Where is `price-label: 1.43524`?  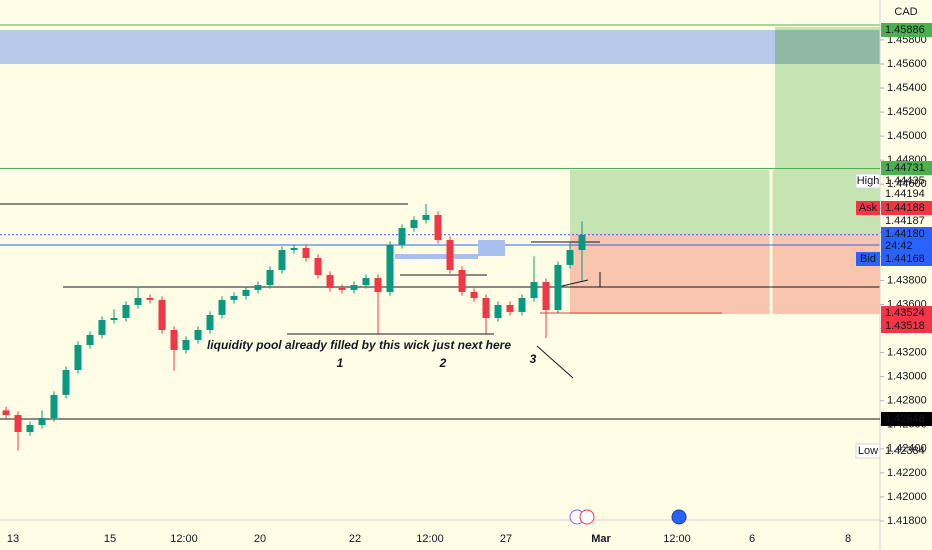
price-label: 1.43524 is located at coordinates (905, 313).